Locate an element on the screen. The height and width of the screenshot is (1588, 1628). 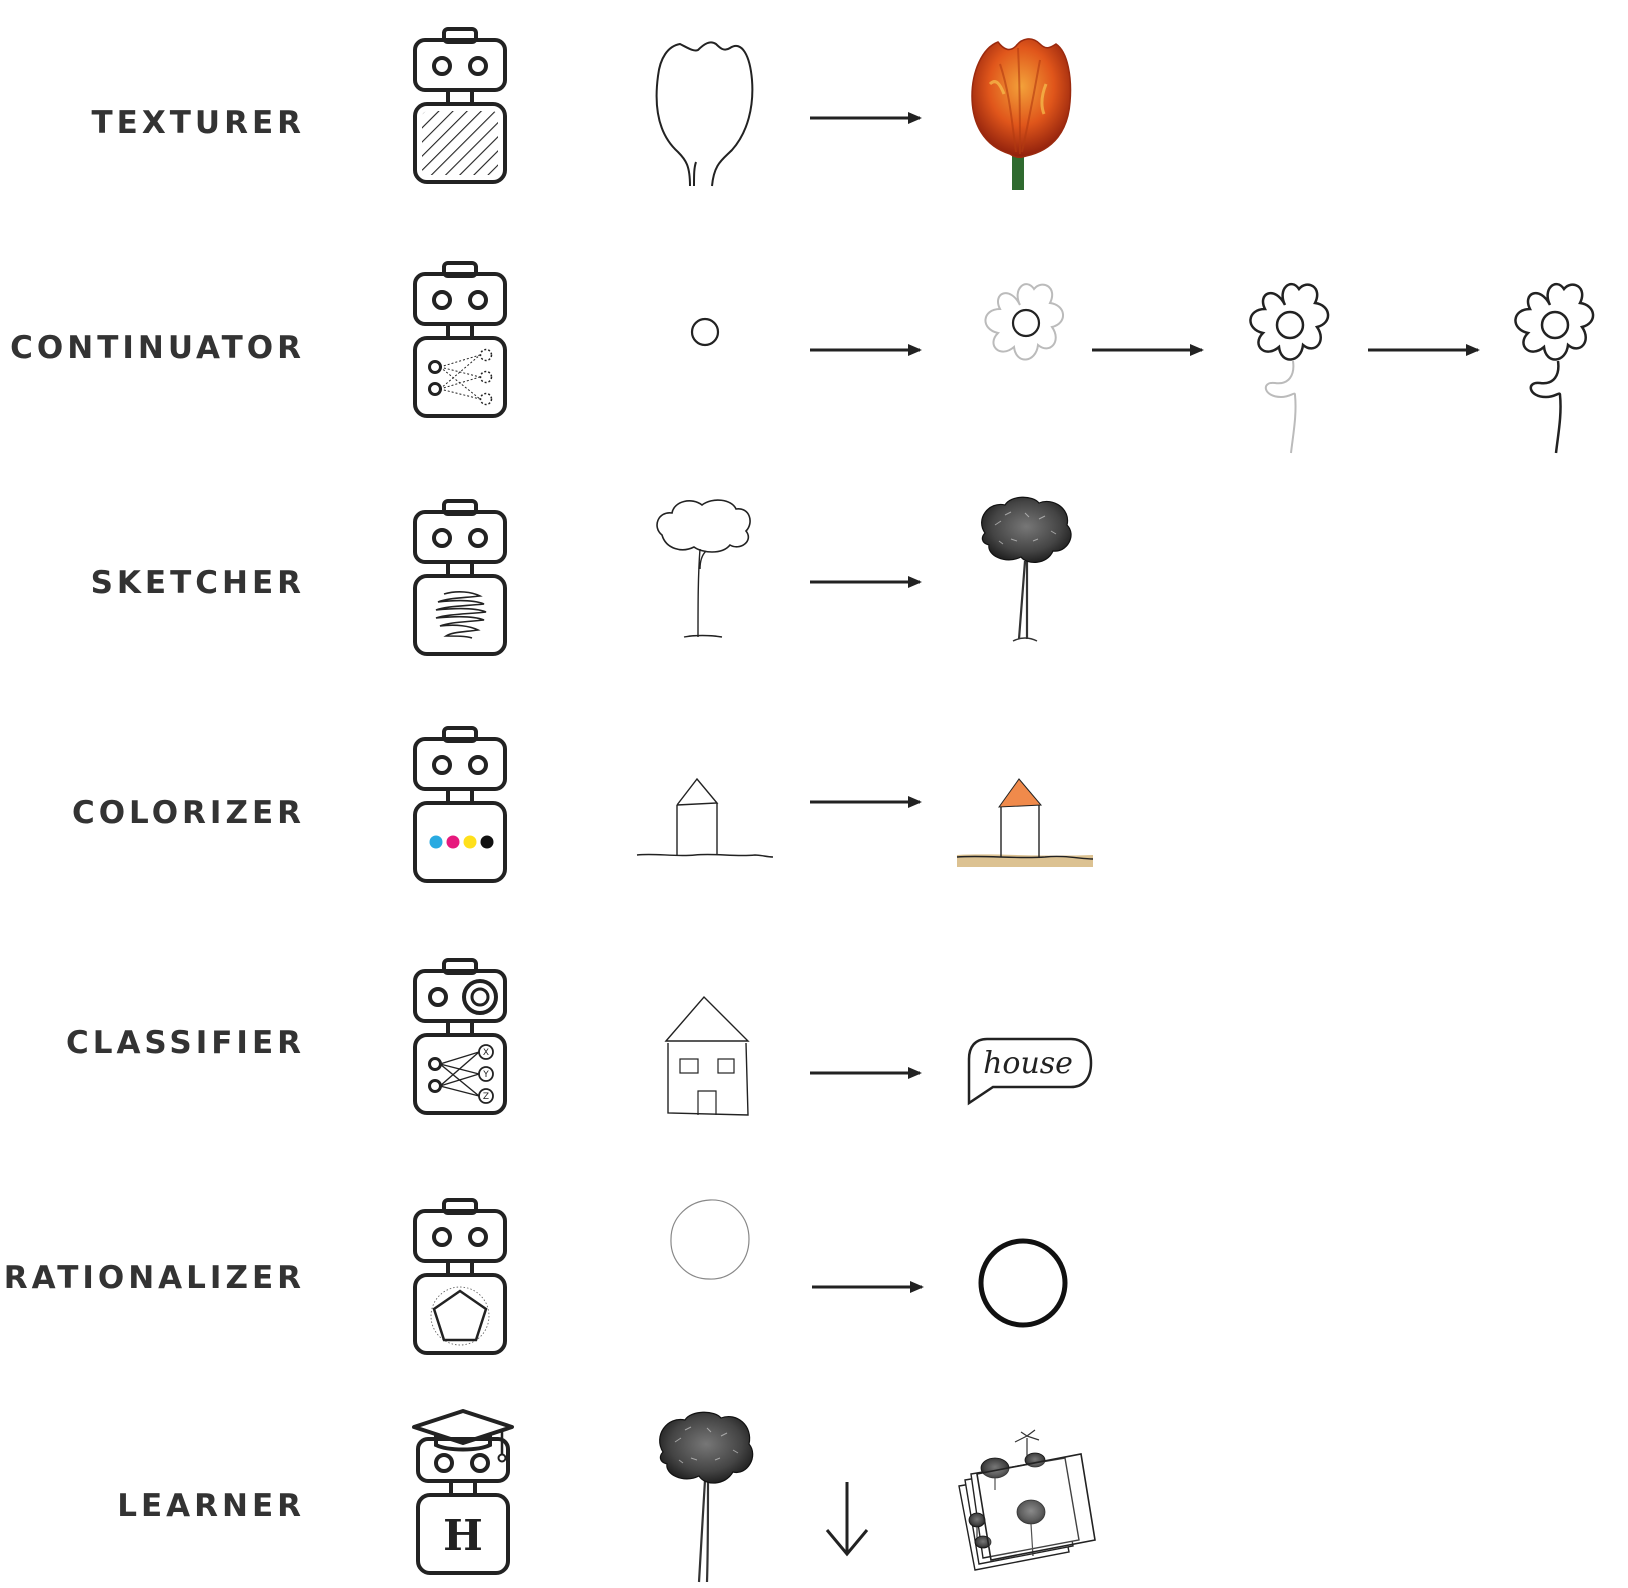
neural-net-icon: X Y Z is located at coordinates (461, 1074).